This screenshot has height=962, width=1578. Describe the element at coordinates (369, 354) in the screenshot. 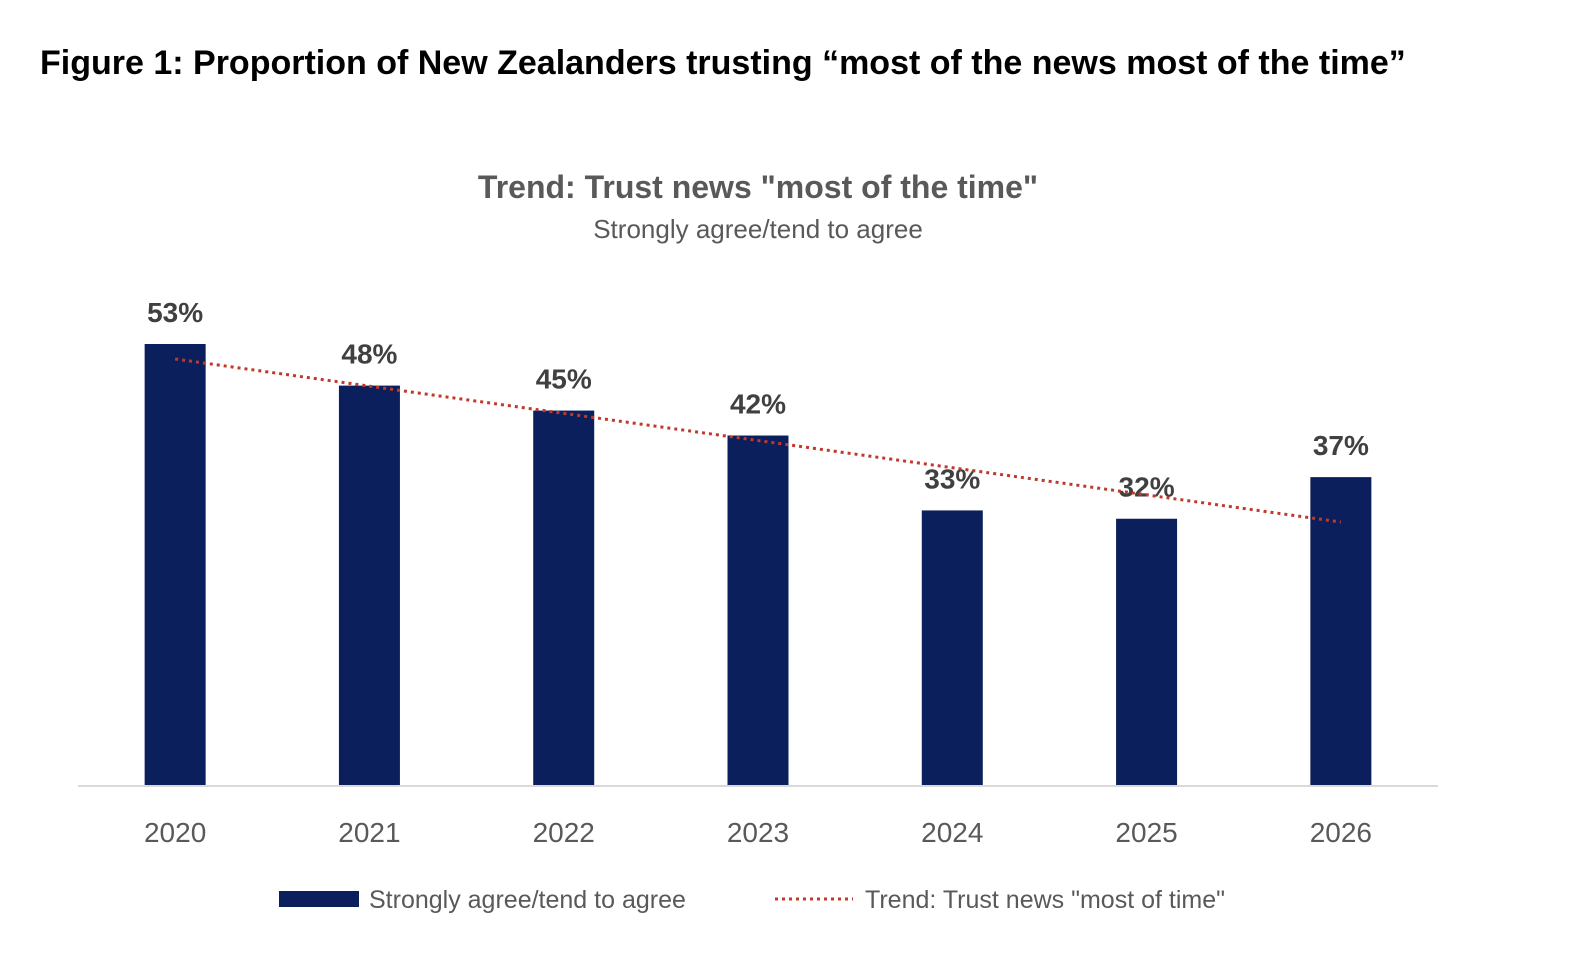

I see `data-label-2021: 48%` at that location.